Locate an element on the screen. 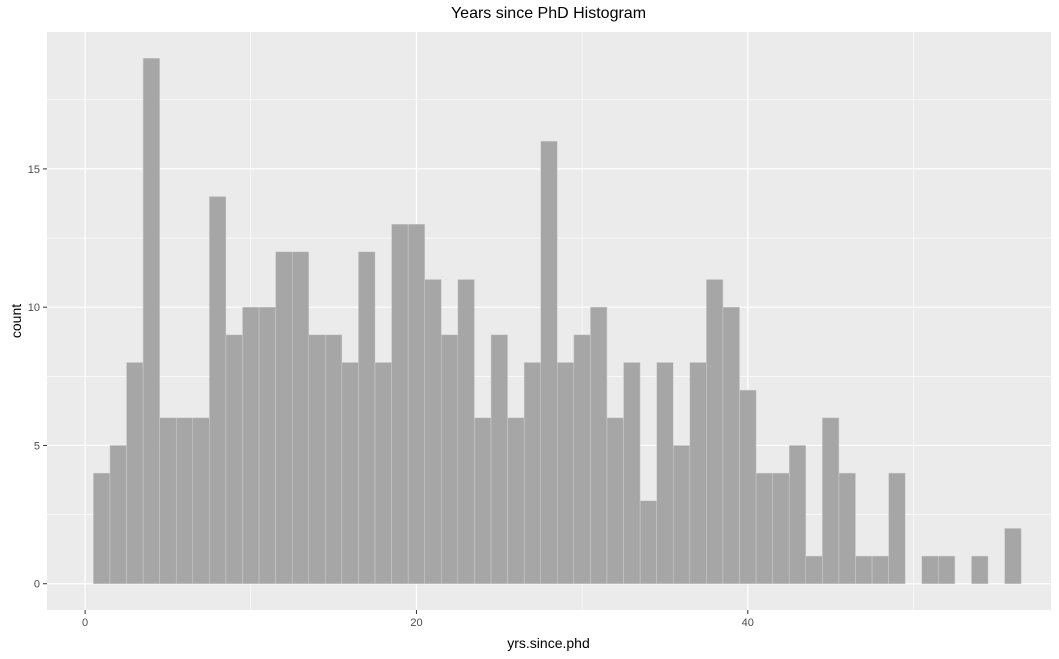 The width and height of the screenshot is (1059, 659). y-tick-label: 15 is located at coordinates (34, 170).